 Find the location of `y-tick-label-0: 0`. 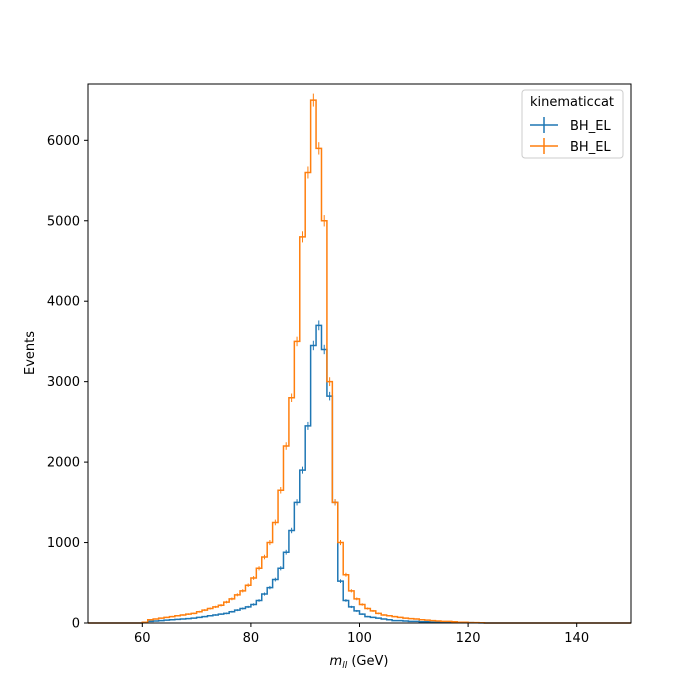

y-tick-label-0: 0 is located at coordinates (76, 624).